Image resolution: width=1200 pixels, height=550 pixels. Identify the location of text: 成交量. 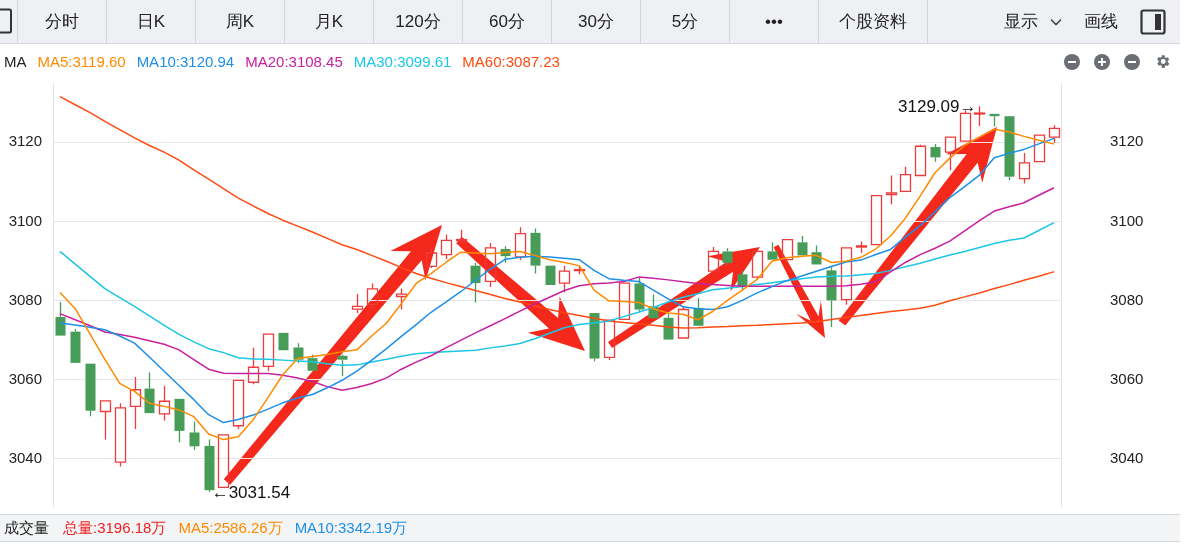
(26, 528).